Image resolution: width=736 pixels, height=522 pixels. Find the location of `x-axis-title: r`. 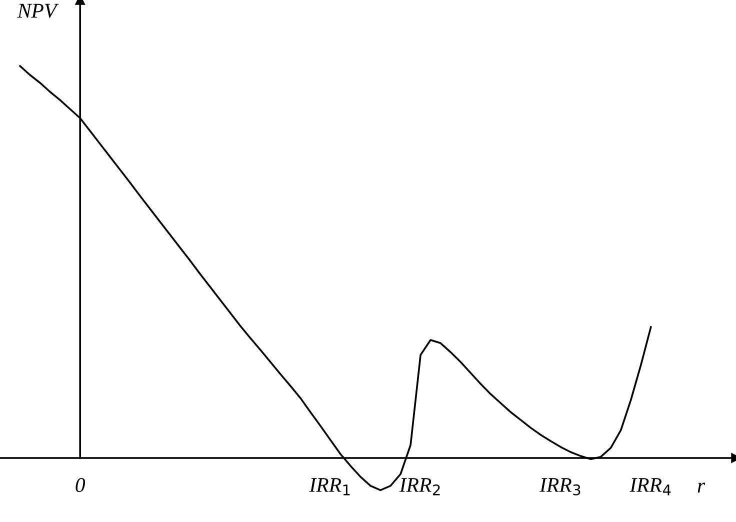

x-axis-title: r is located at coordinates (702, 487).